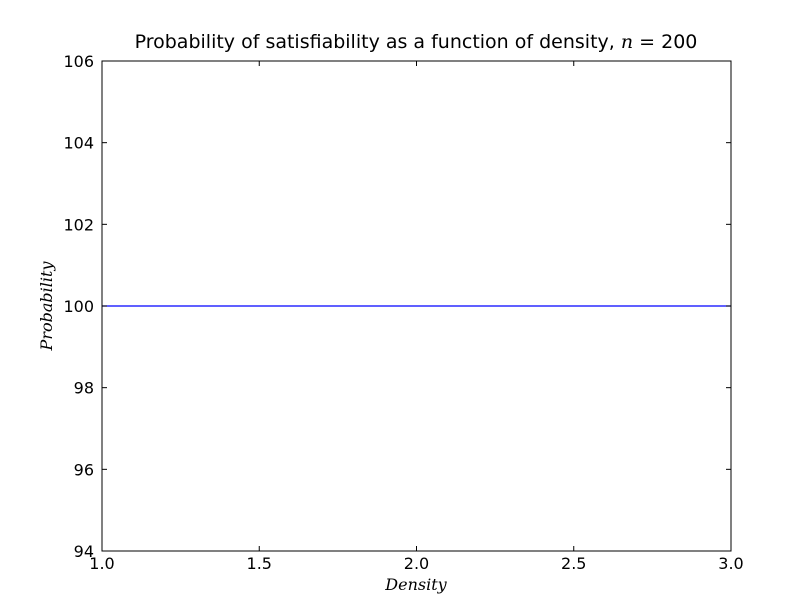  What do you see at coordinates (415, 584) in the screenshot?
I see `x-axis-label: Density` at bounding box center [415, 584].